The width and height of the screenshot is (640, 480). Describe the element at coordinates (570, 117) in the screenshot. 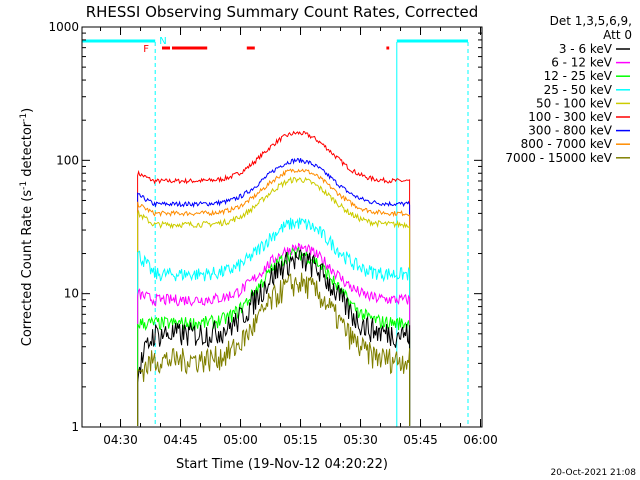

I see `legend-label: 100 - 300 keV` at that location.